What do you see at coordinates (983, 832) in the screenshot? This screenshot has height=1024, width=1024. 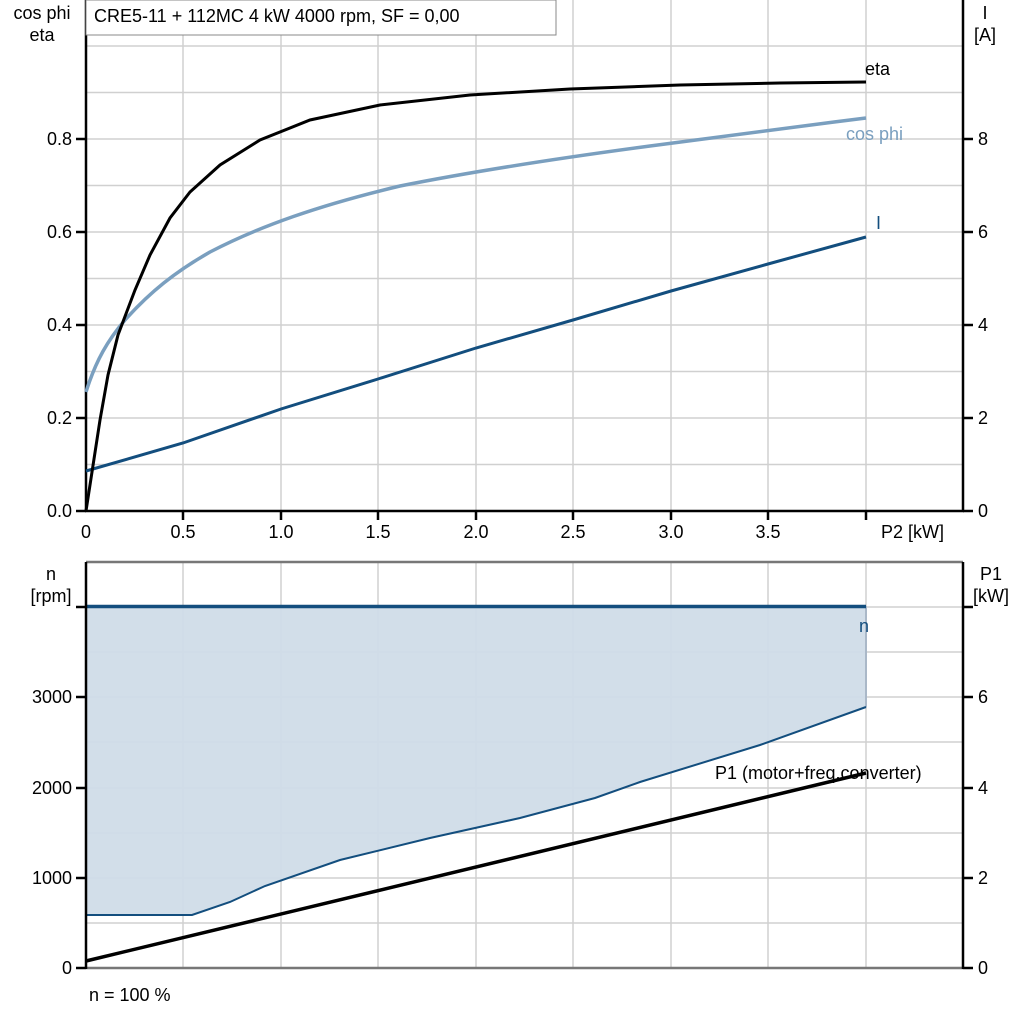 I see `bottom-right-ticks: 0 2 4 6` at bounding box center [983, 832].